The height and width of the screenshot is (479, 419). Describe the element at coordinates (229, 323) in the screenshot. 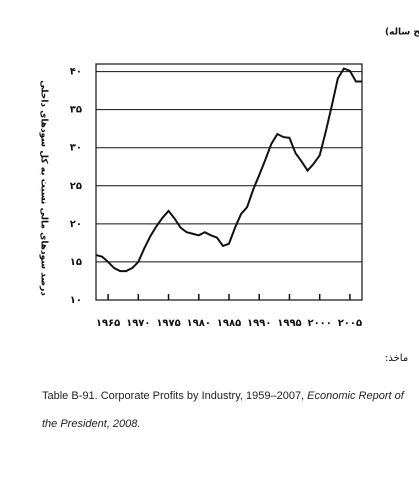

I see `x-tick-label: ۱۹۸۵` at that location.